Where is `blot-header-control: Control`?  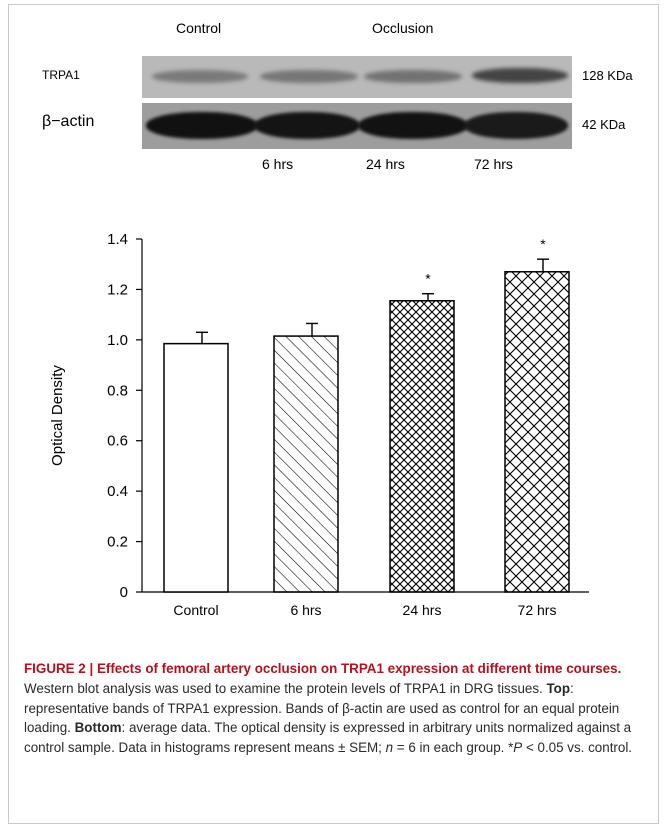
blot-header-control: Control is located at coordinates (199, 28).